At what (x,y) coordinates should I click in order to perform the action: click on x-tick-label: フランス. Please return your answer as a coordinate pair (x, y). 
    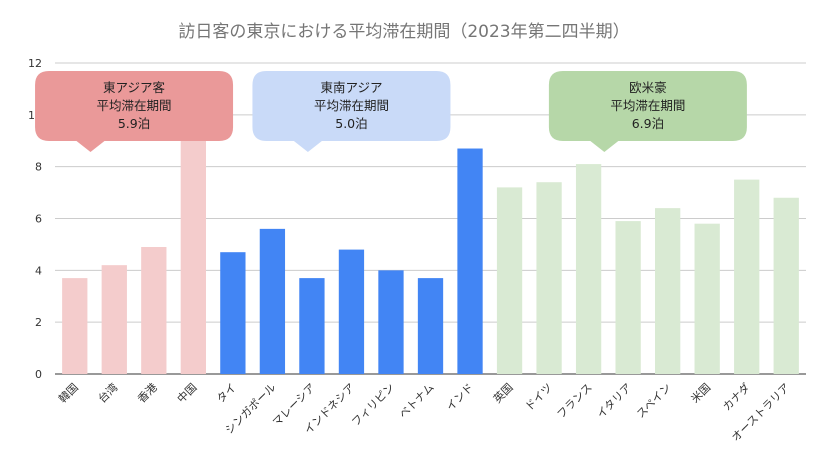
    Looking at the image, I should click on (575, 401).